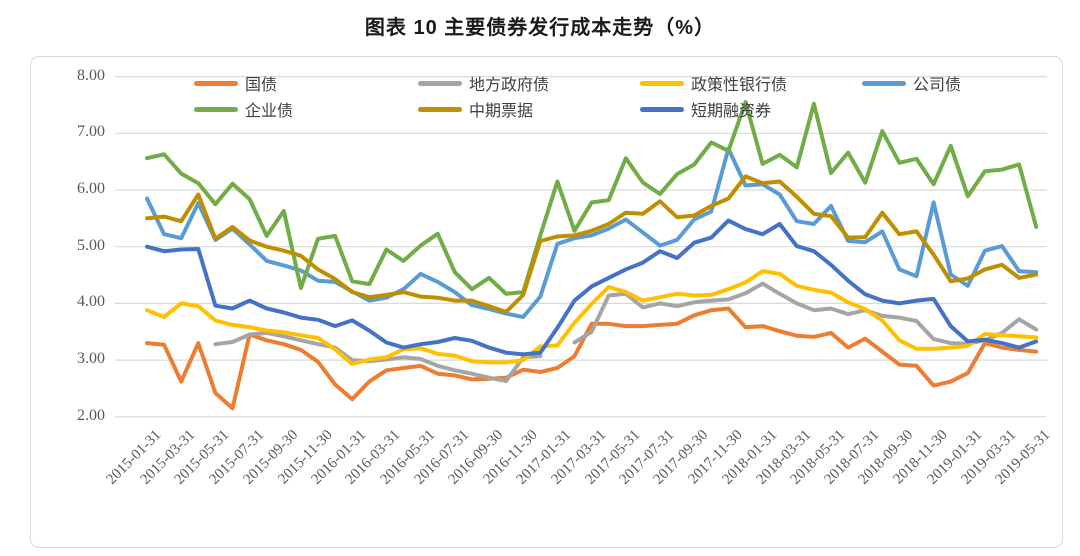 The height and width of the screenshot is (556, 1080). I want to click on legend-item-policy-bank-bond: 政策性银行债, so click(714, 83).